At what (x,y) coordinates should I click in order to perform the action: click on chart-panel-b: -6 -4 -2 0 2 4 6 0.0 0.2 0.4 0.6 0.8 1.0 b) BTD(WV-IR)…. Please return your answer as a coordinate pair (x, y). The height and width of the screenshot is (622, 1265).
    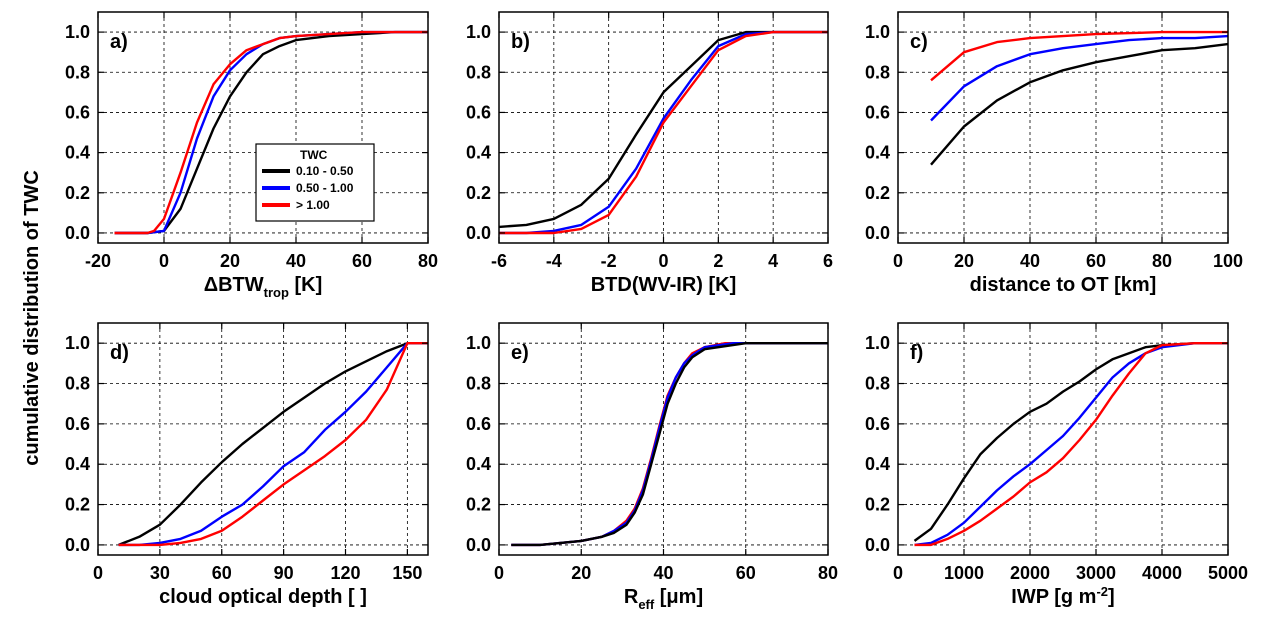
    Looking at the image, I should click on (649, 153).